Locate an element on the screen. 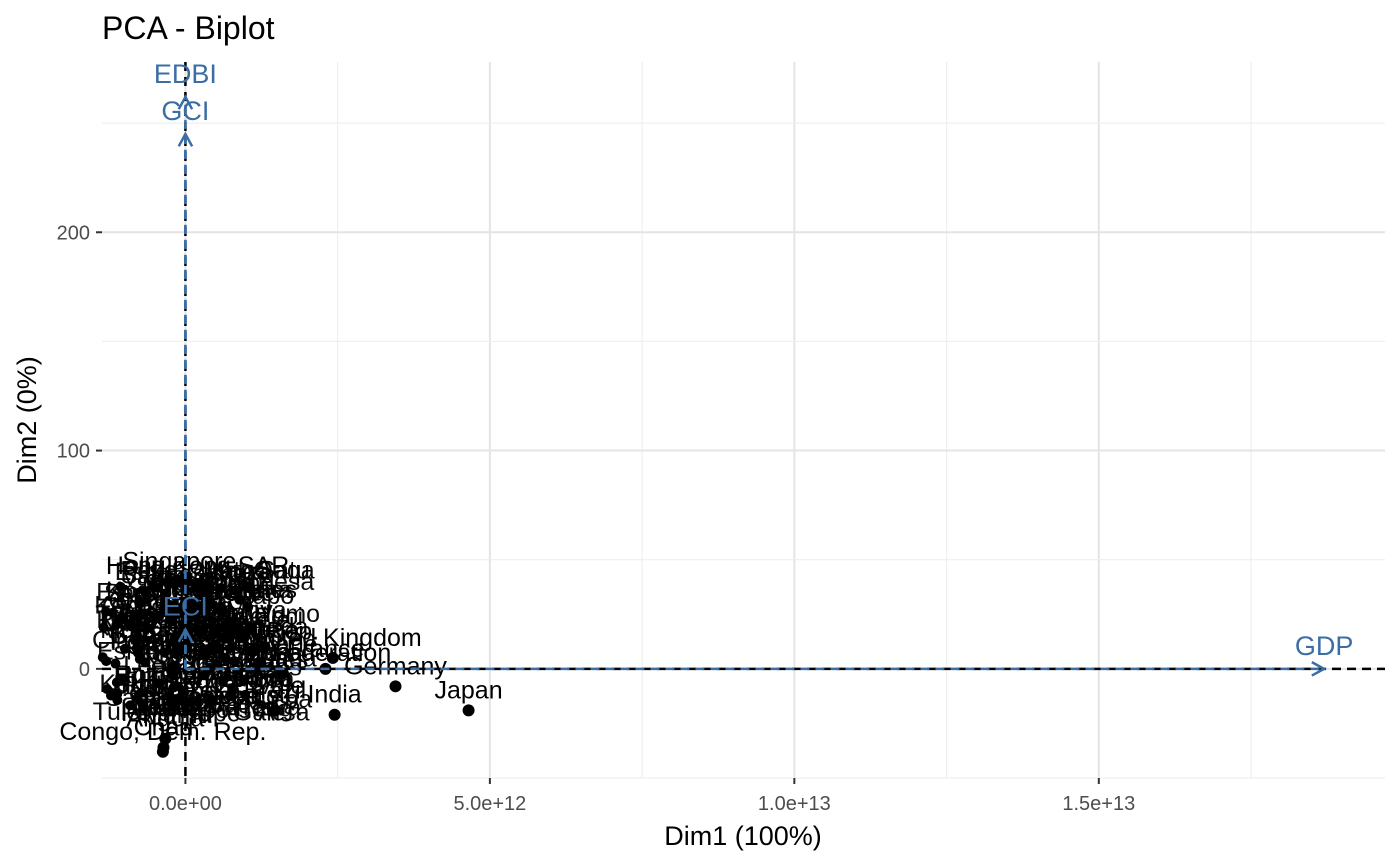 This screenshot has height=865, width=1400. cloud-label: Esmo is located at coordinates (128, 592).